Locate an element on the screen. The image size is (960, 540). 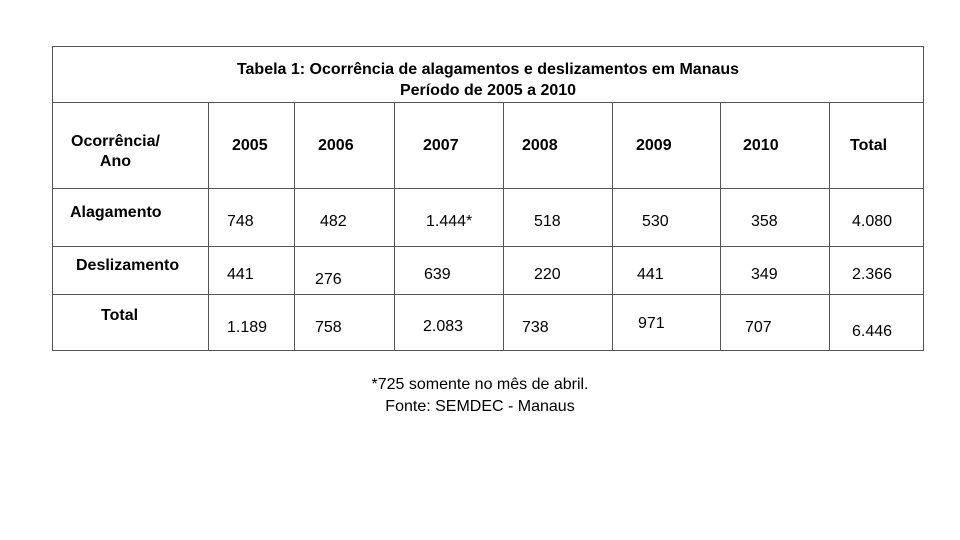
table-cell: 2.366 is located at coordinates (872, 274).